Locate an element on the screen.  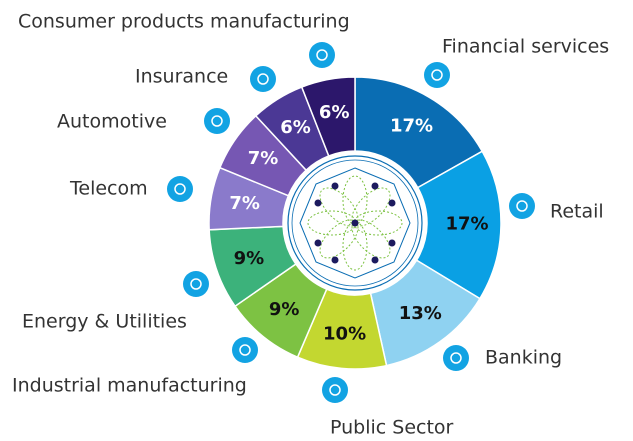
category-label: Retail is located at coordinates (577, 212).